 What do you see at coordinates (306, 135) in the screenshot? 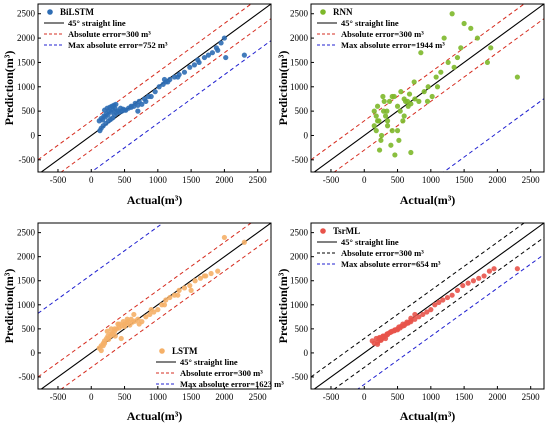
I see `y-tick-label: 0` at bounding box center [306, 135].